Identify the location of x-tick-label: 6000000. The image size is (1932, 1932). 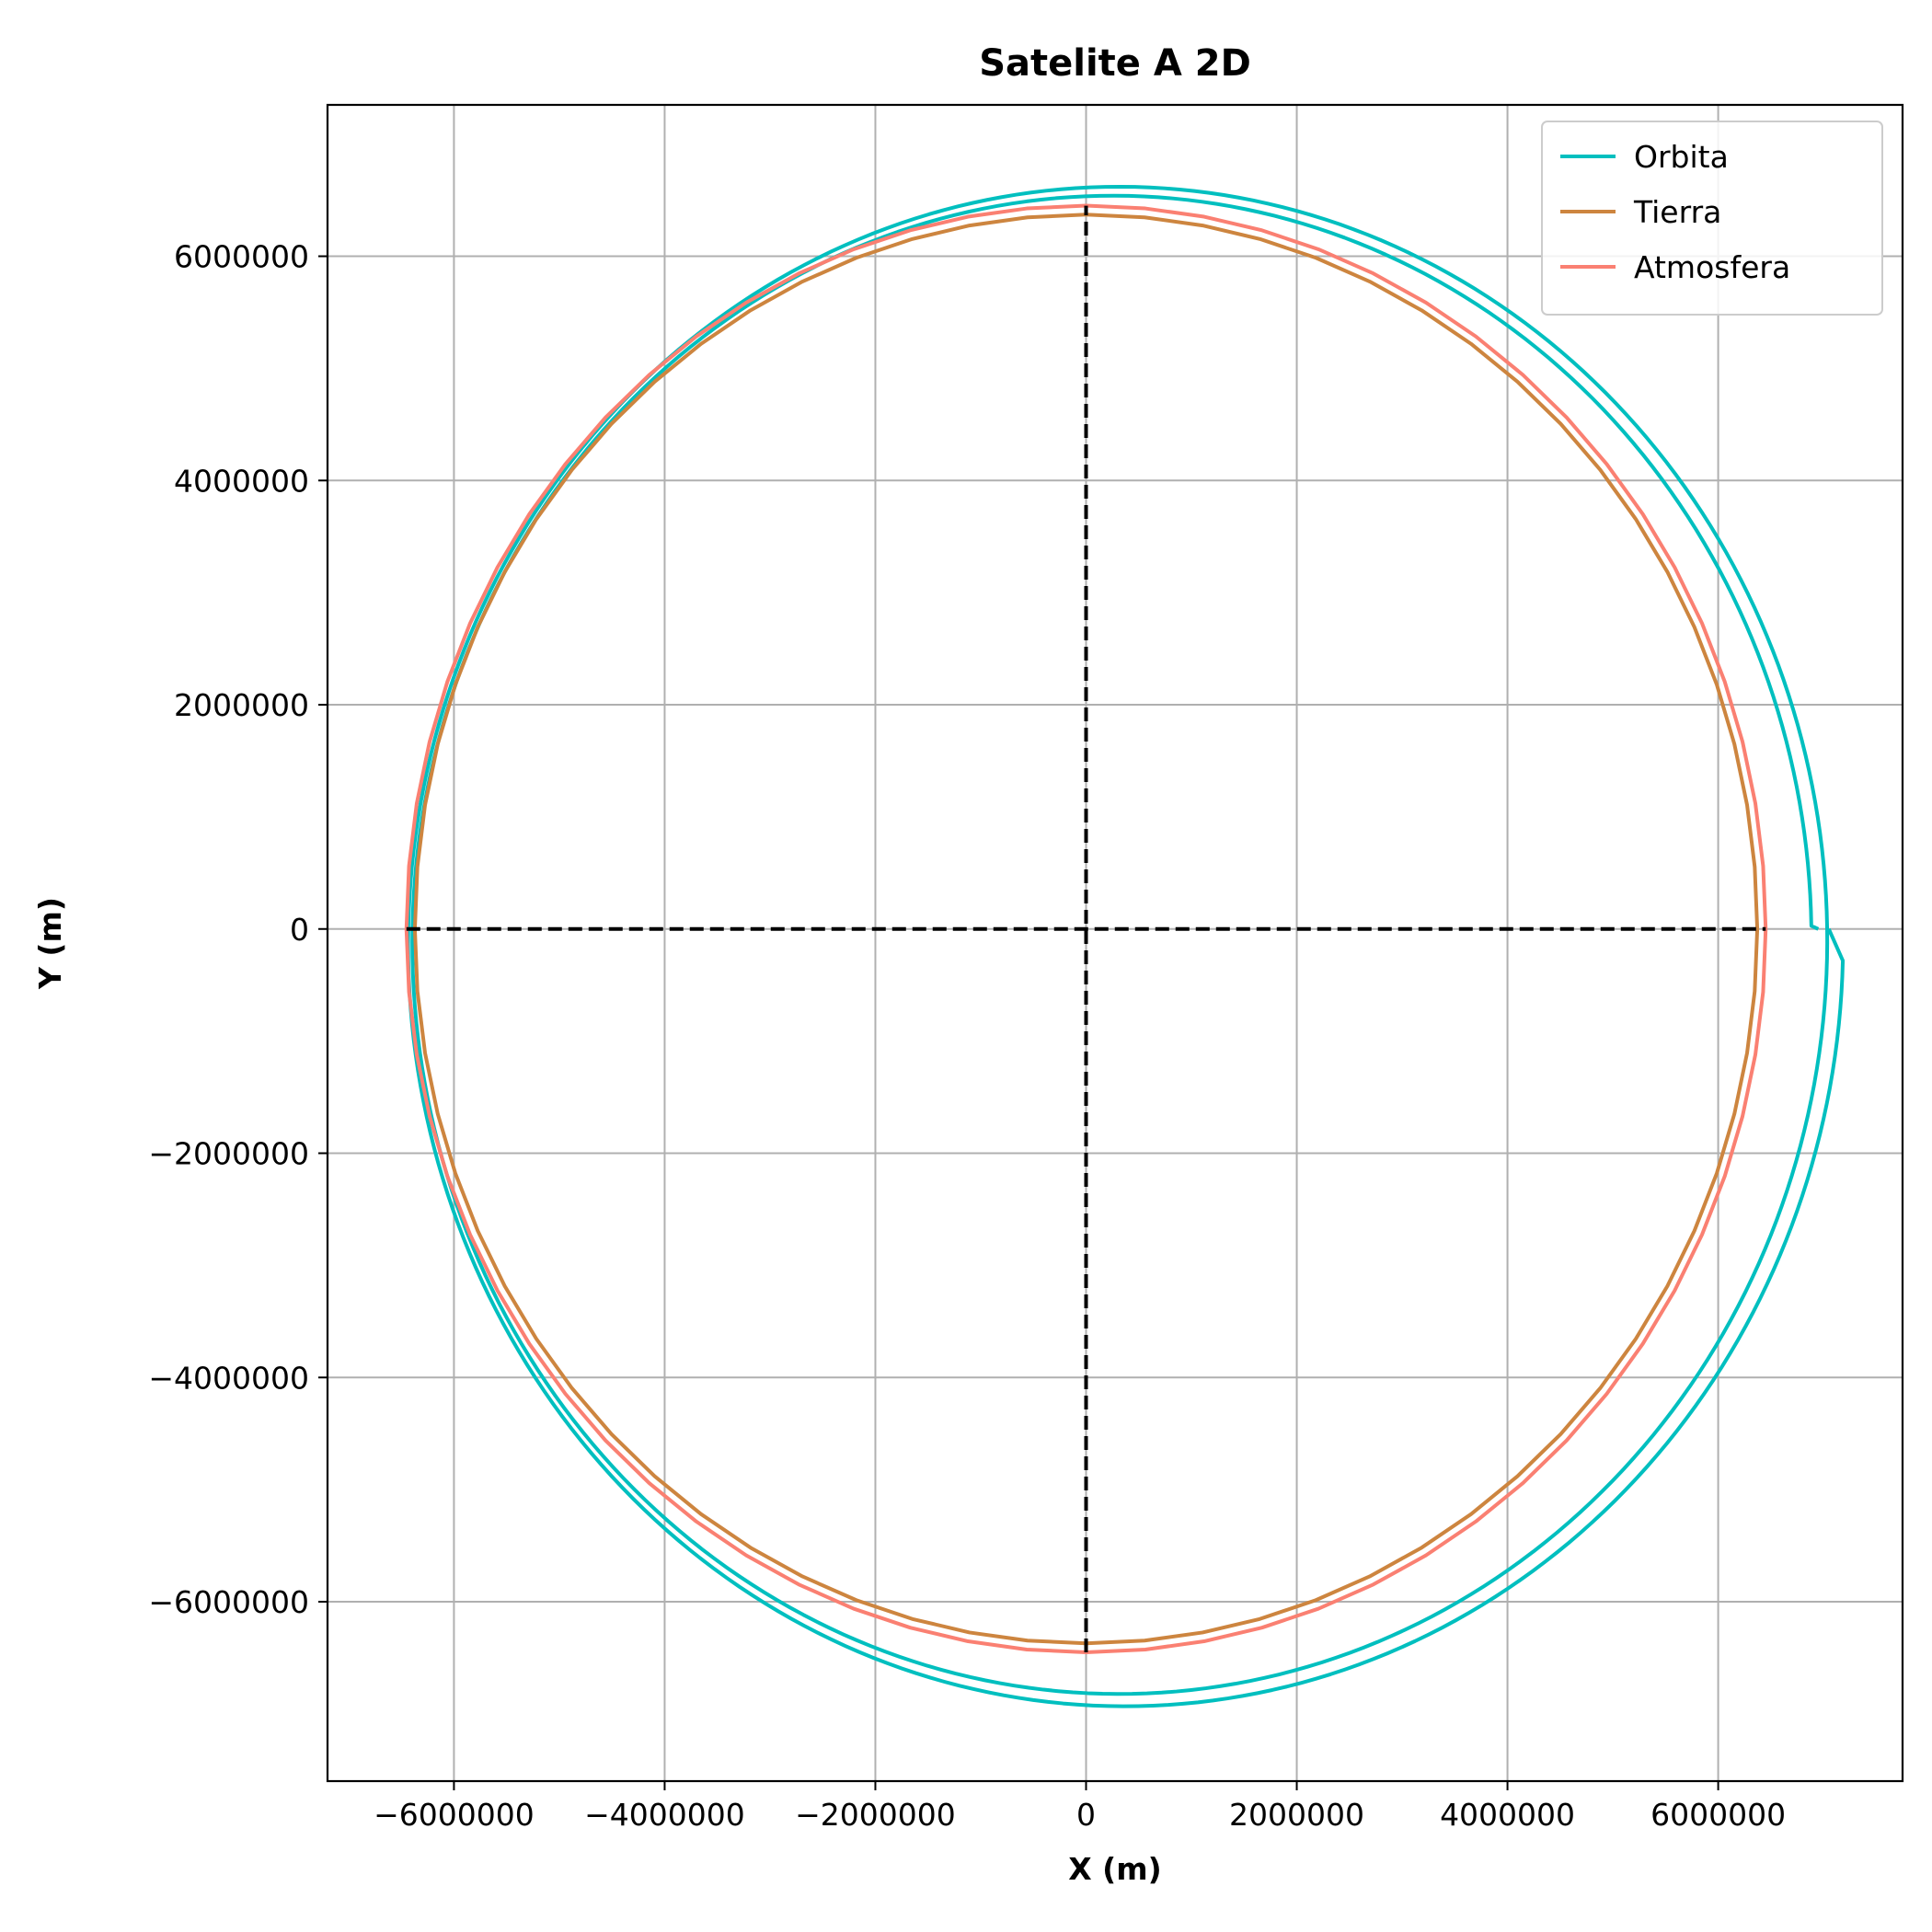
(1718, 1815).